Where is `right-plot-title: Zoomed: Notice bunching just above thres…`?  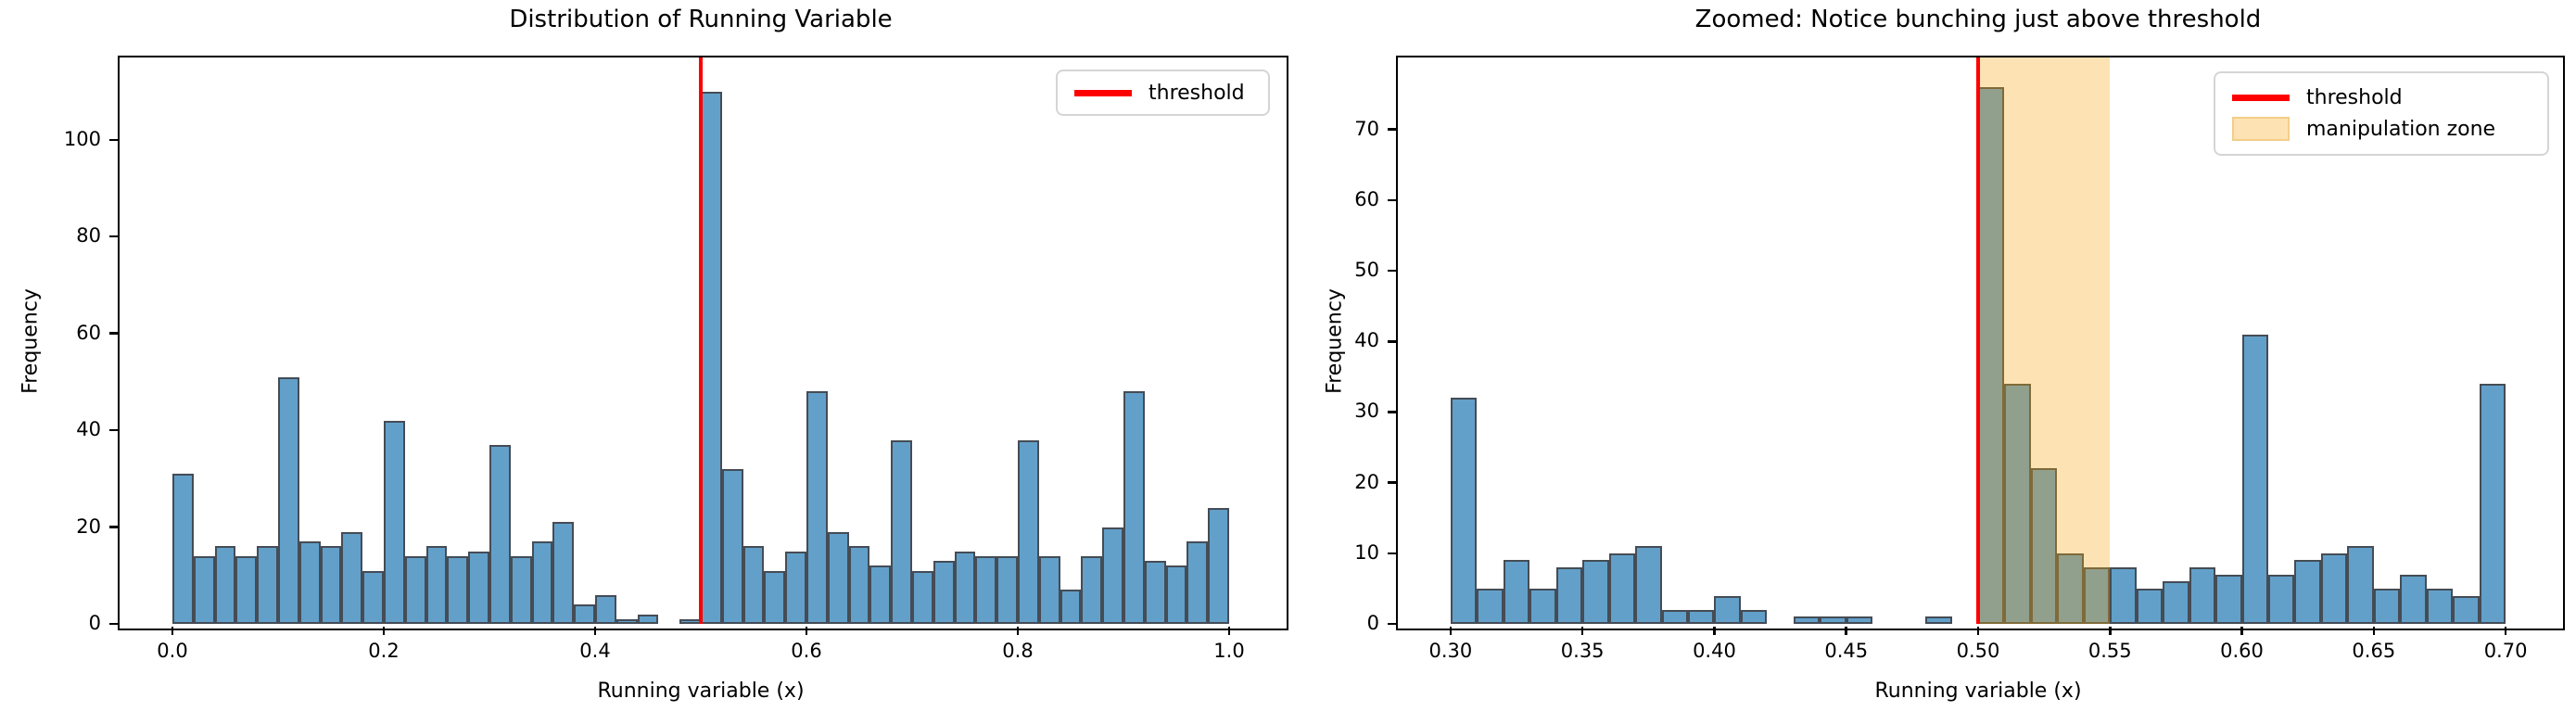
right-plot-title: Zoomed: Notice bunching just above thres… is located at coordinates (1978, 20).